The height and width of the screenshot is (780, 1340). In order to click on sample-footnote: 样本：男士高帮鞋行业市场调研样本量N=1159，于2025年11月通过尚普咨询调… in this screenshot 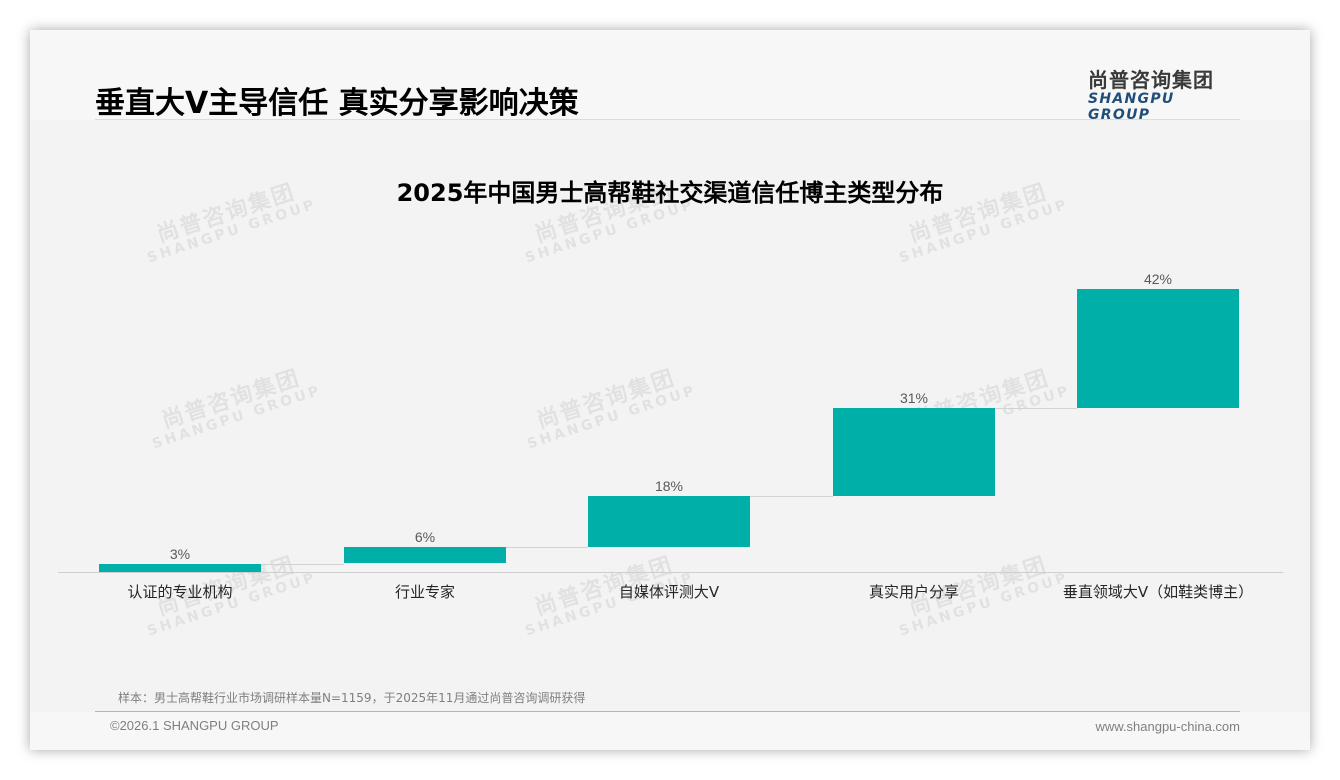, I will do `click(352, 698)`.